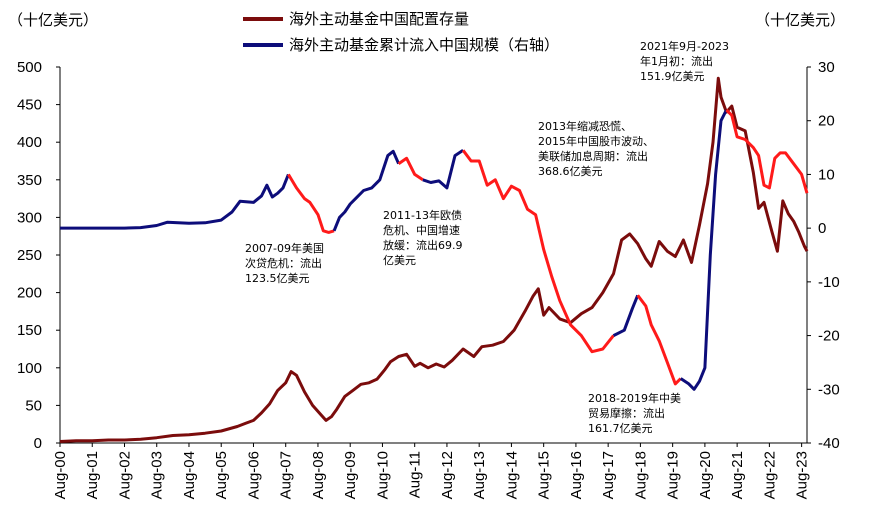  Describe the element at coordinates (570, 171) in the screenshot. I see `annotation-line: 368.6亿美元` at that location.